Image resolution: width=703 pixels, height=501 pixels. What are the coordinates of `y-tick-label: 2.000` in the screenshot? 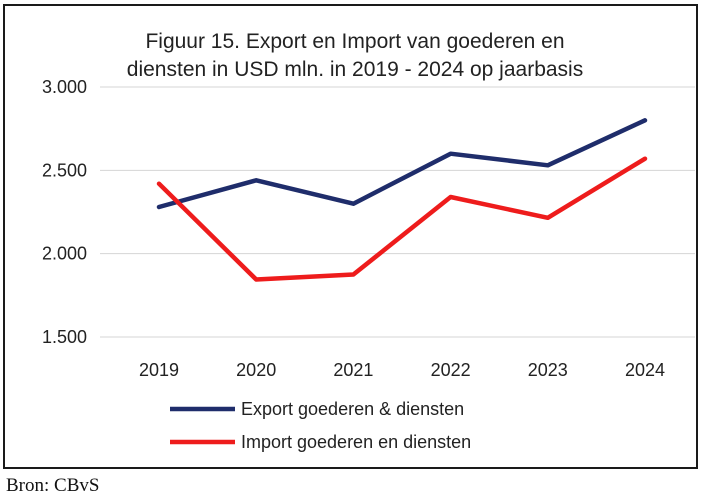 It's located at (64, 254).